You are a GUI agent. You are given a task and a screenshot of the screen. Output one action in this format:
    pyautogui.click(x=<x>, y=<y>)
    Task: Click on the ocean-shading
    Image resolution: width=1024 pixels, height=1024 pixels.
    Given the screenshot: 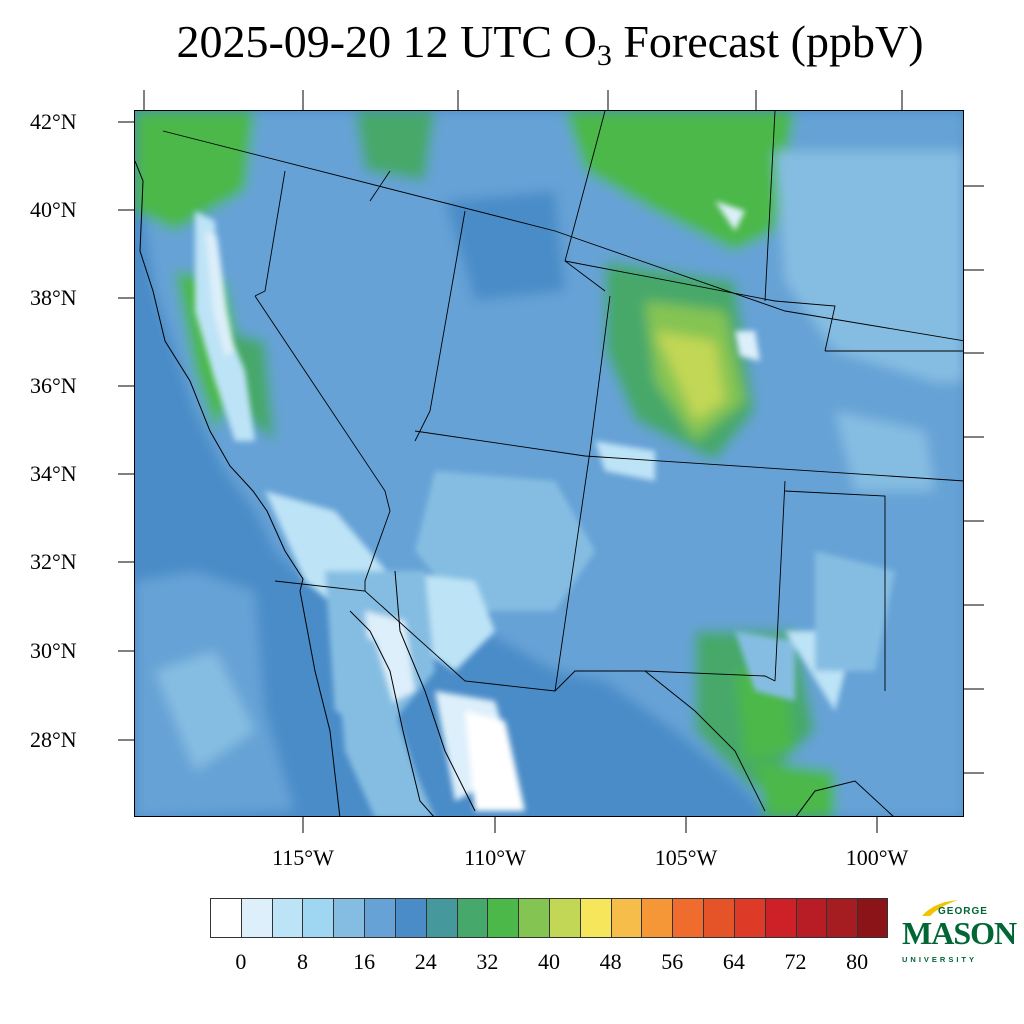 What is the action you would take?
    pyautogui.click(x=215, y=693)
    